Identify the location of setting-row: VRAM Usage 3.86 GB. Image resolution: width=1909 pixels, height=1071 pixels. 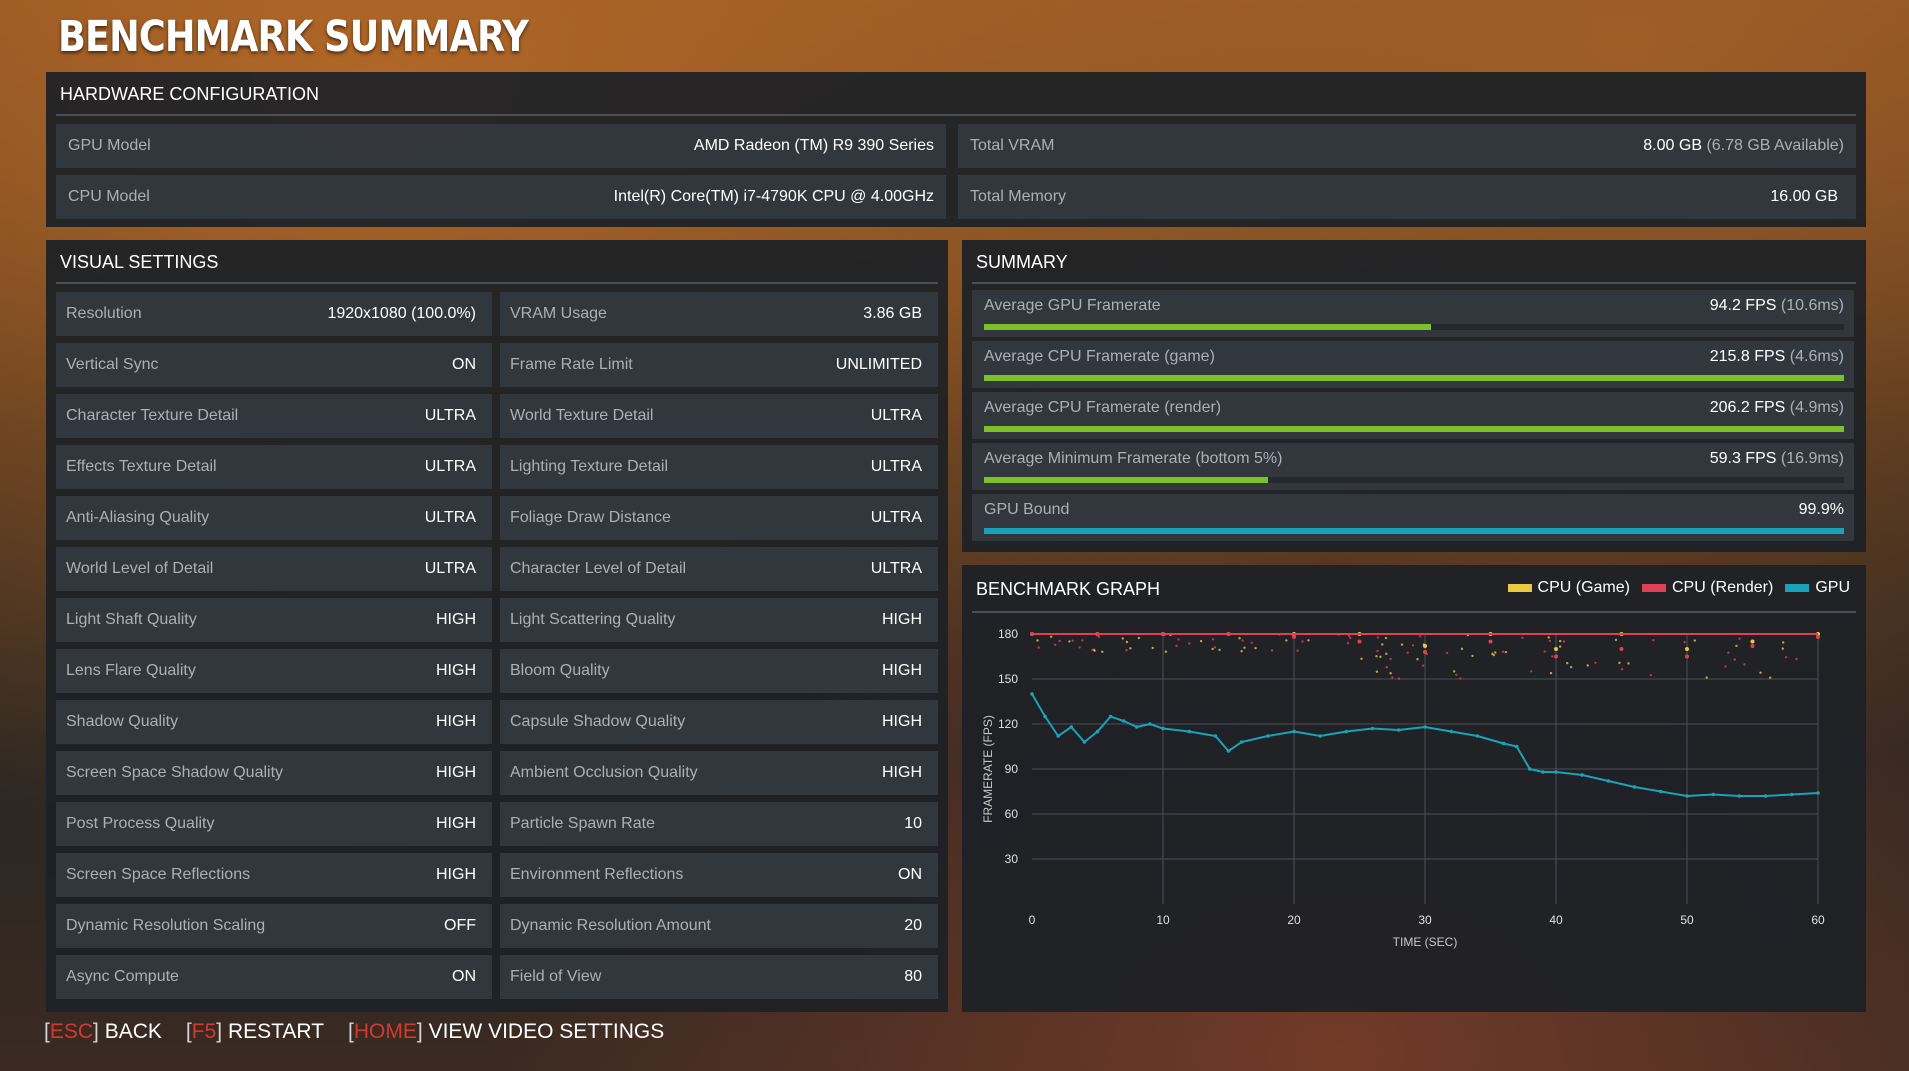
(719, 314).